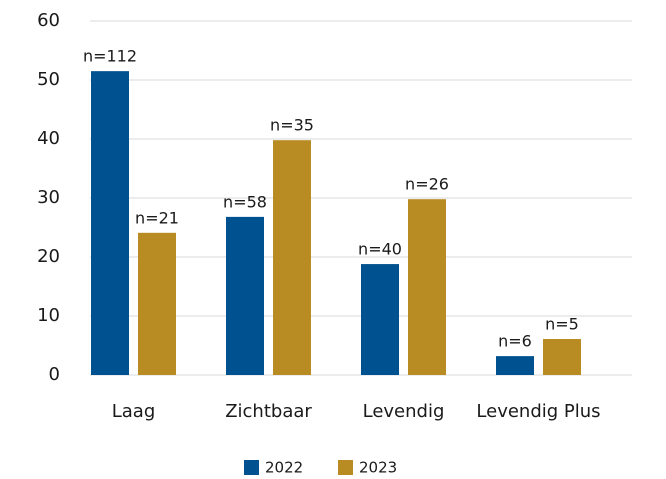  I want to click on legend-label: 2022, so click(284, 468).